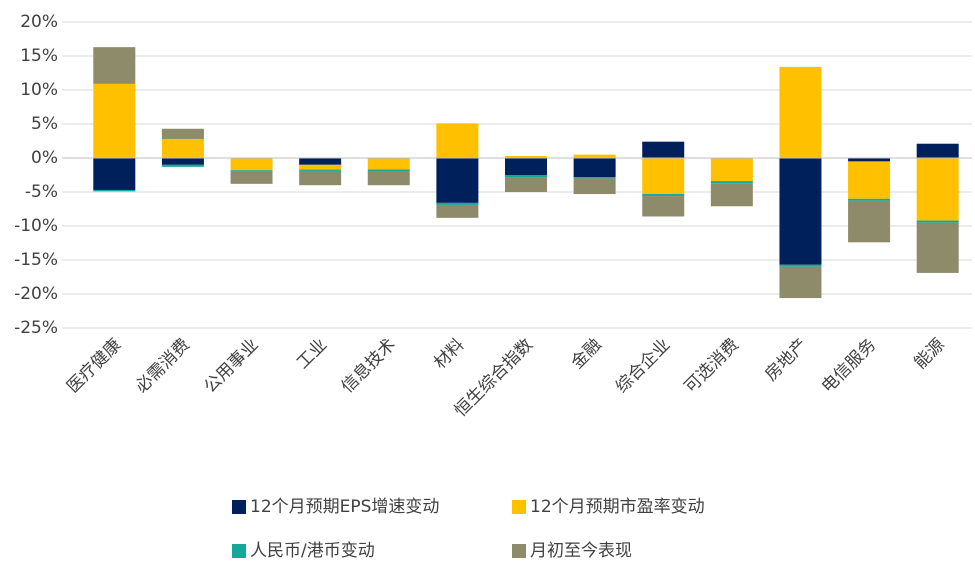  Describe the element at coordinates (786, 360) in the screenshot. I see `x-tick-label: 房地产` at that location.